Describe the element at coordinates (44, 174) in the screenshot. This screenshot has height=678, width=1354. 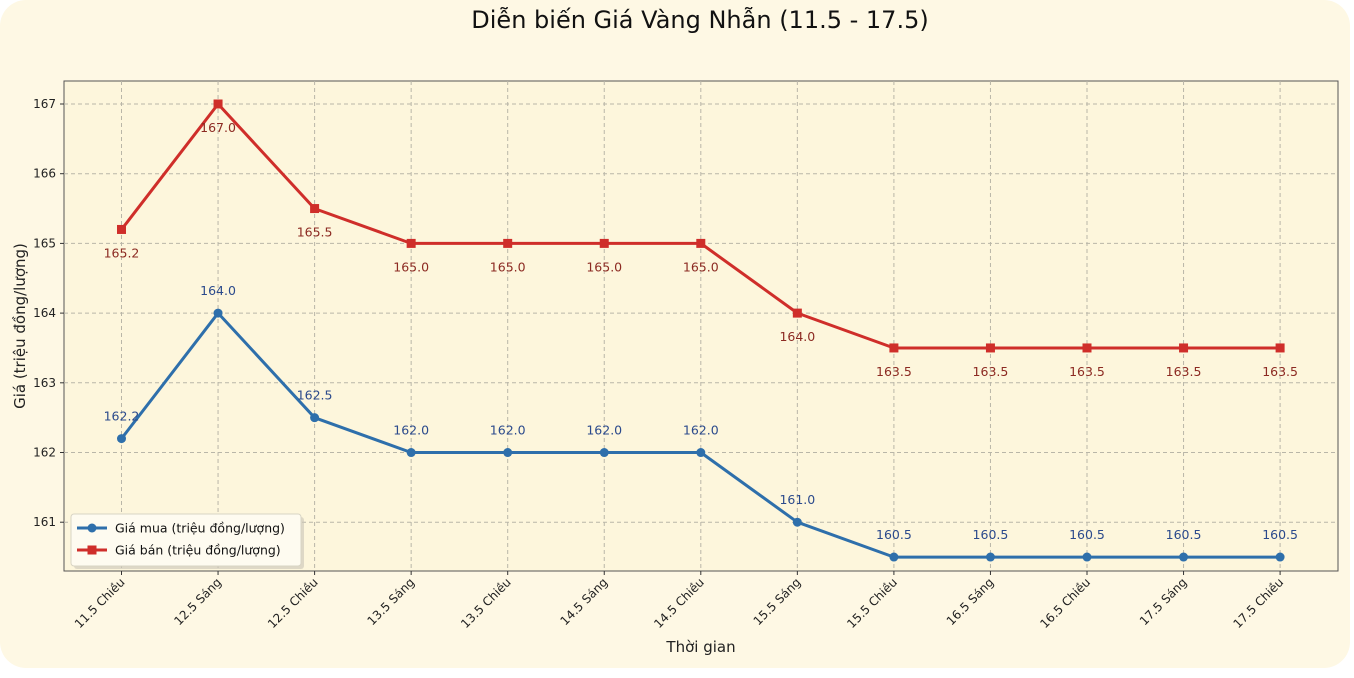
I see `y-tick-label: 166` at that location.